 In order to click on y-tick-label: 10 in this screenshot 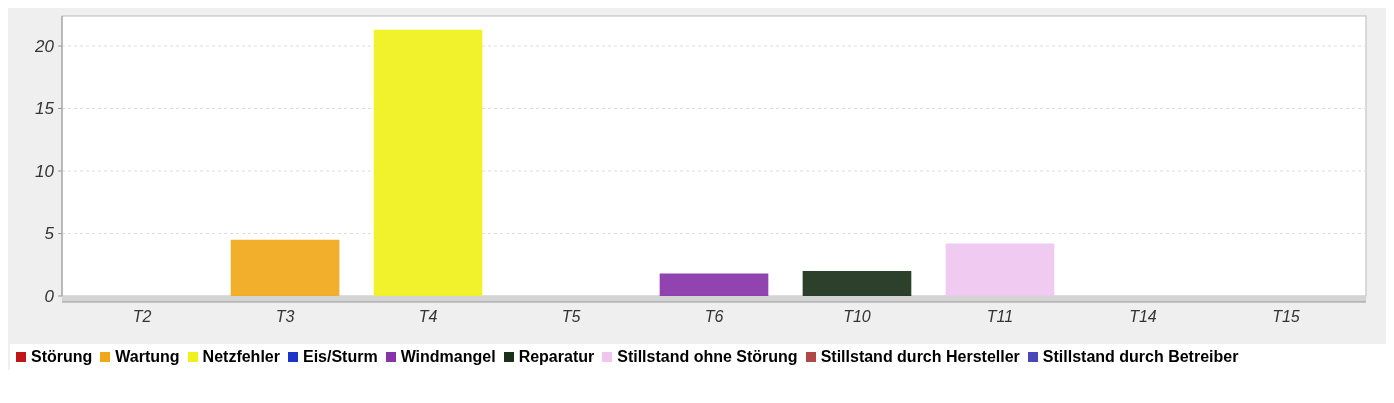, I will do `click(45, 171)`.